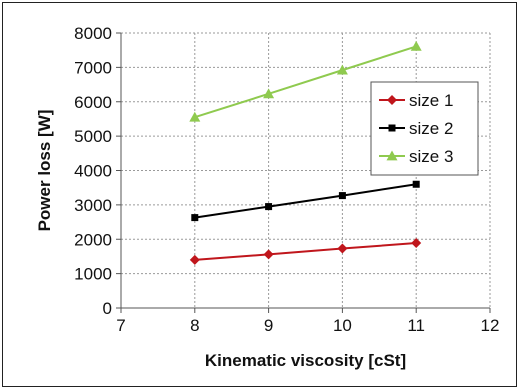  I want to click on y-axis-title: Power loss [W], so click(44, 171).